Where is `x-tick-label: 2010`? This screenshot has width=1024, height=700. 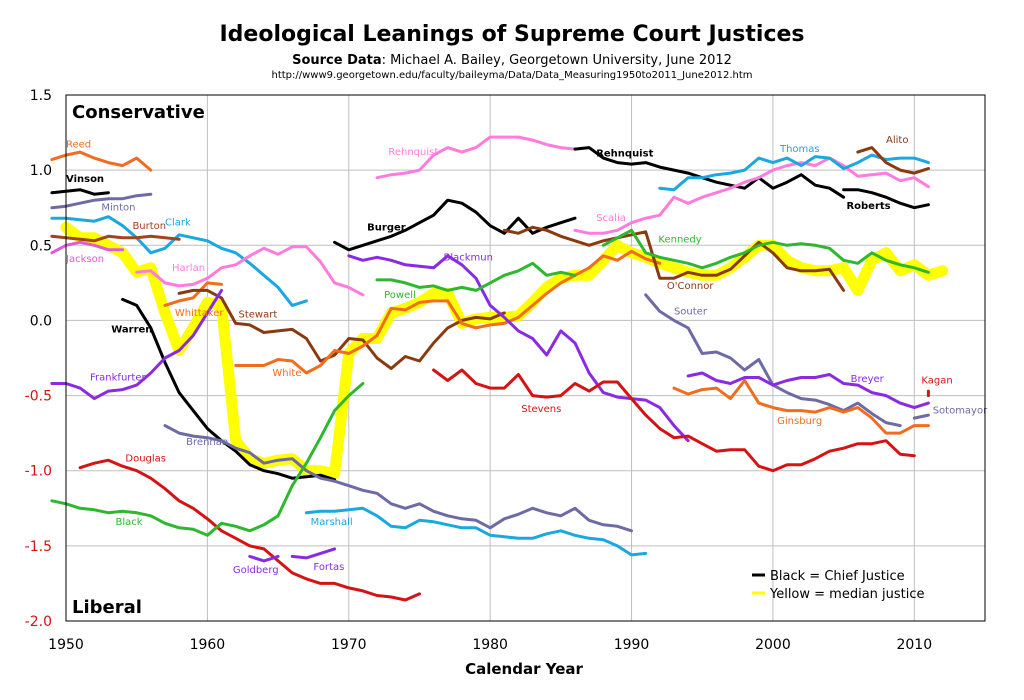
x-tick-label: 2010 is located at coordinates (914, 645).